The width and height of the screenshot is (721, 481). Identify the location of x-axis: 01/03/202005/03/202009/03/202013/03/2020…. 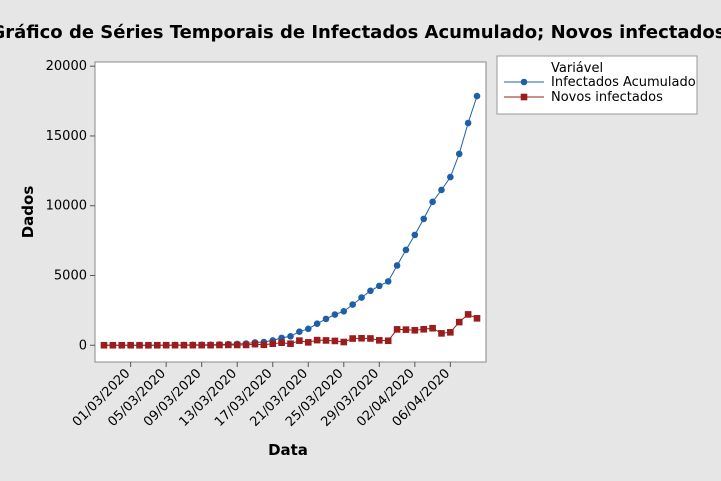
(261, 396).